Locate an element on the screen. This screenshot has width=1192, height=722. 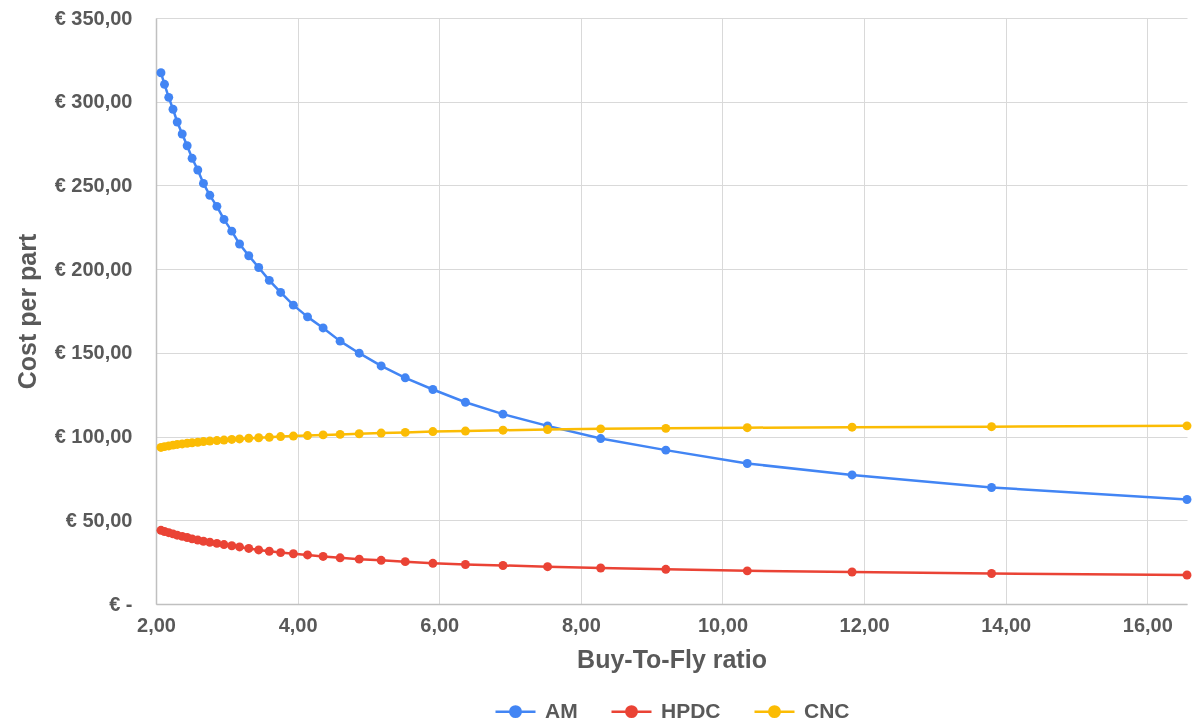
x-tick-label: 14,00 is located at coordinates (1006, 624).